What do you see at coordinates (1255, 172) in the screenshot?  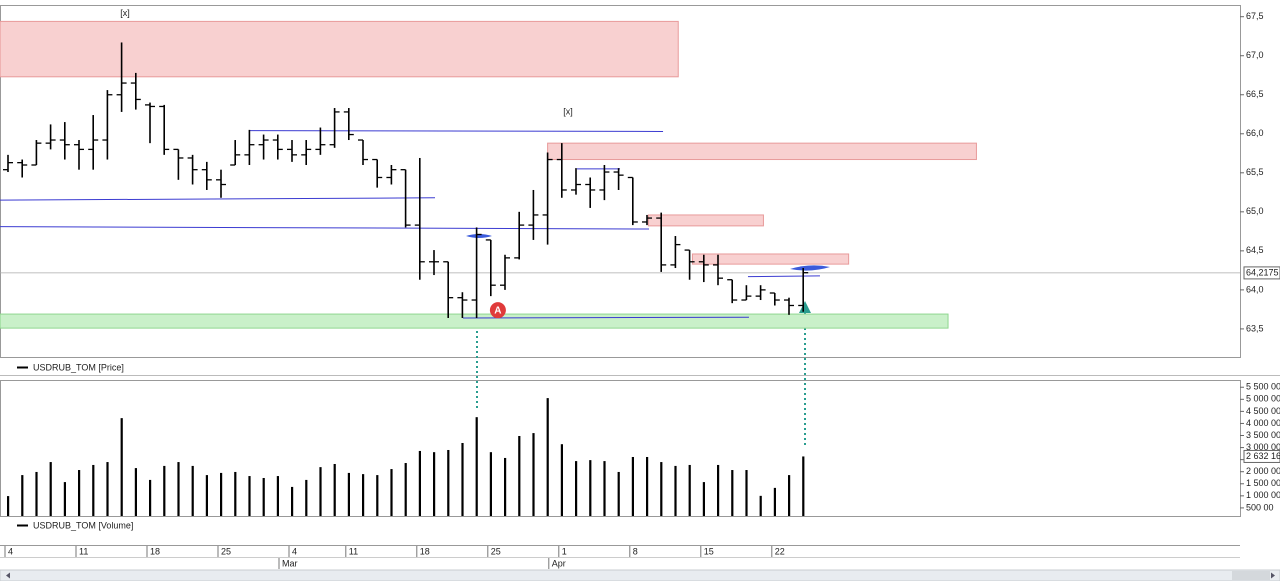 I see `y-tick-label: 65,5` at bounding box center [1255, 172].